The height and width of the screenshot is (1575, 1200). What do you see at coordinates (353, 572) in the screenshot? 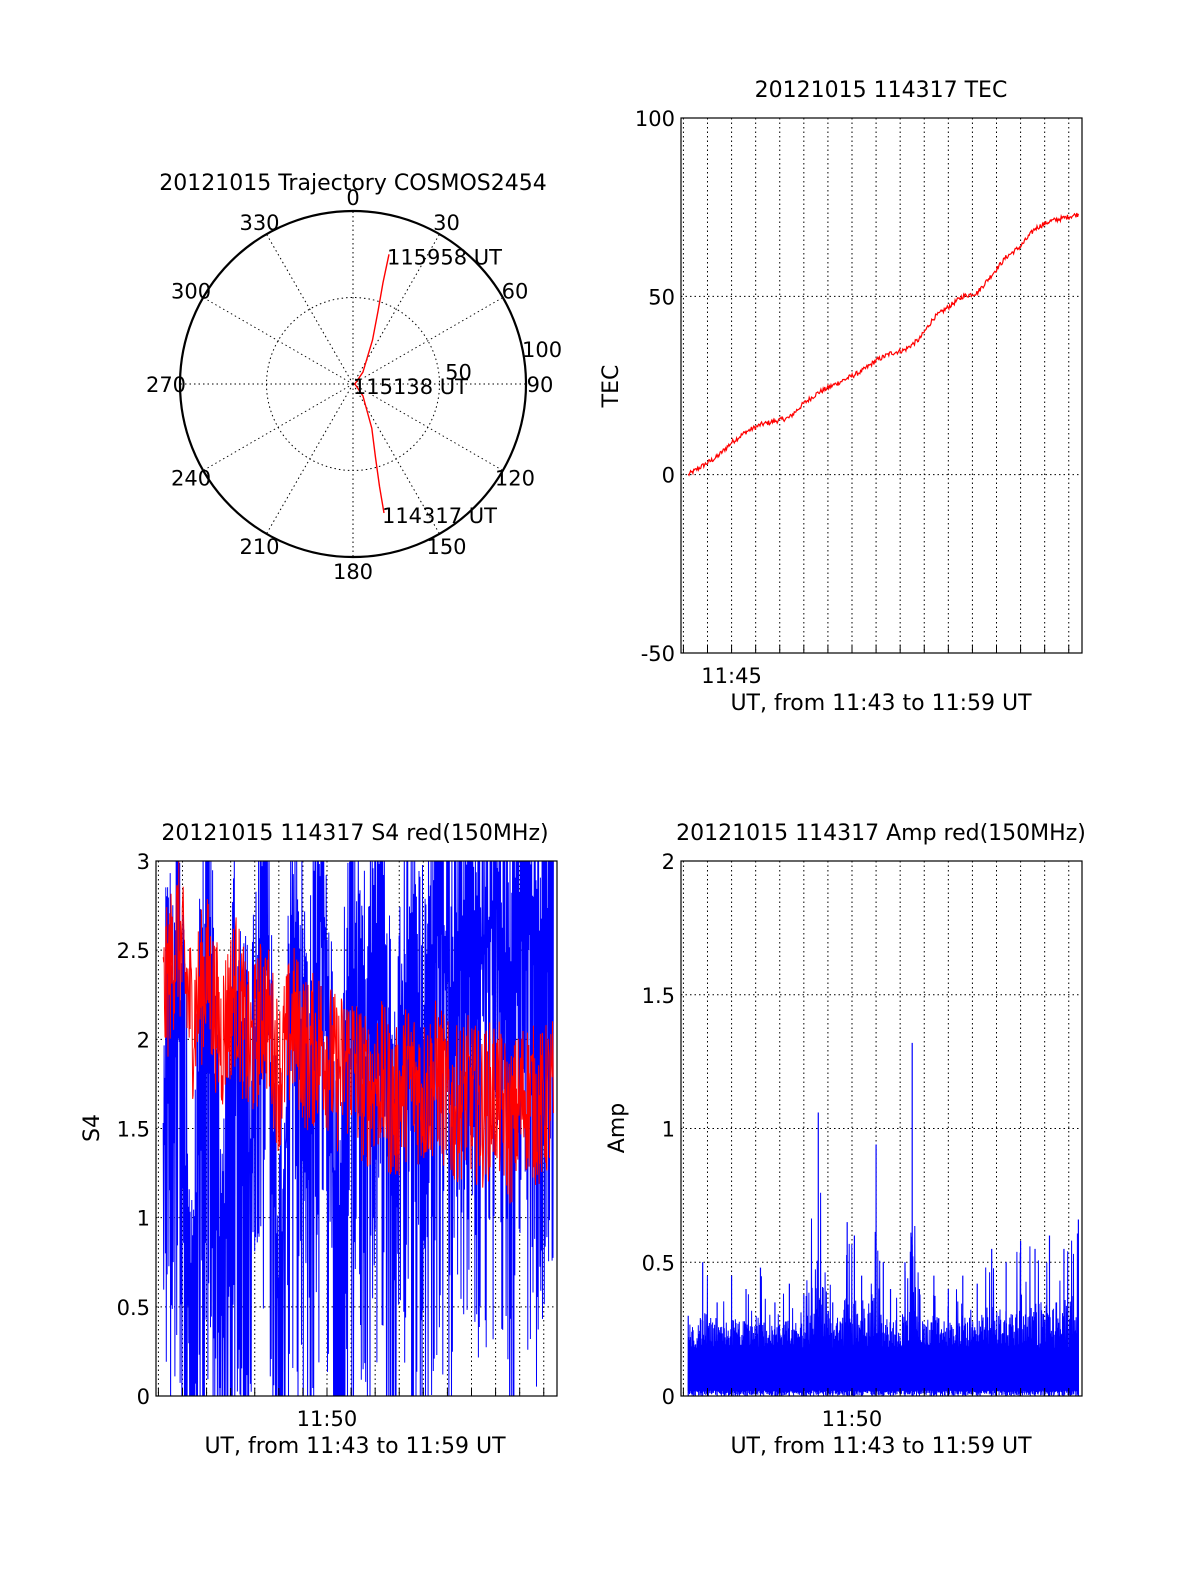
I see `polar-angle-label: 180` at bounding box center [353, 572].